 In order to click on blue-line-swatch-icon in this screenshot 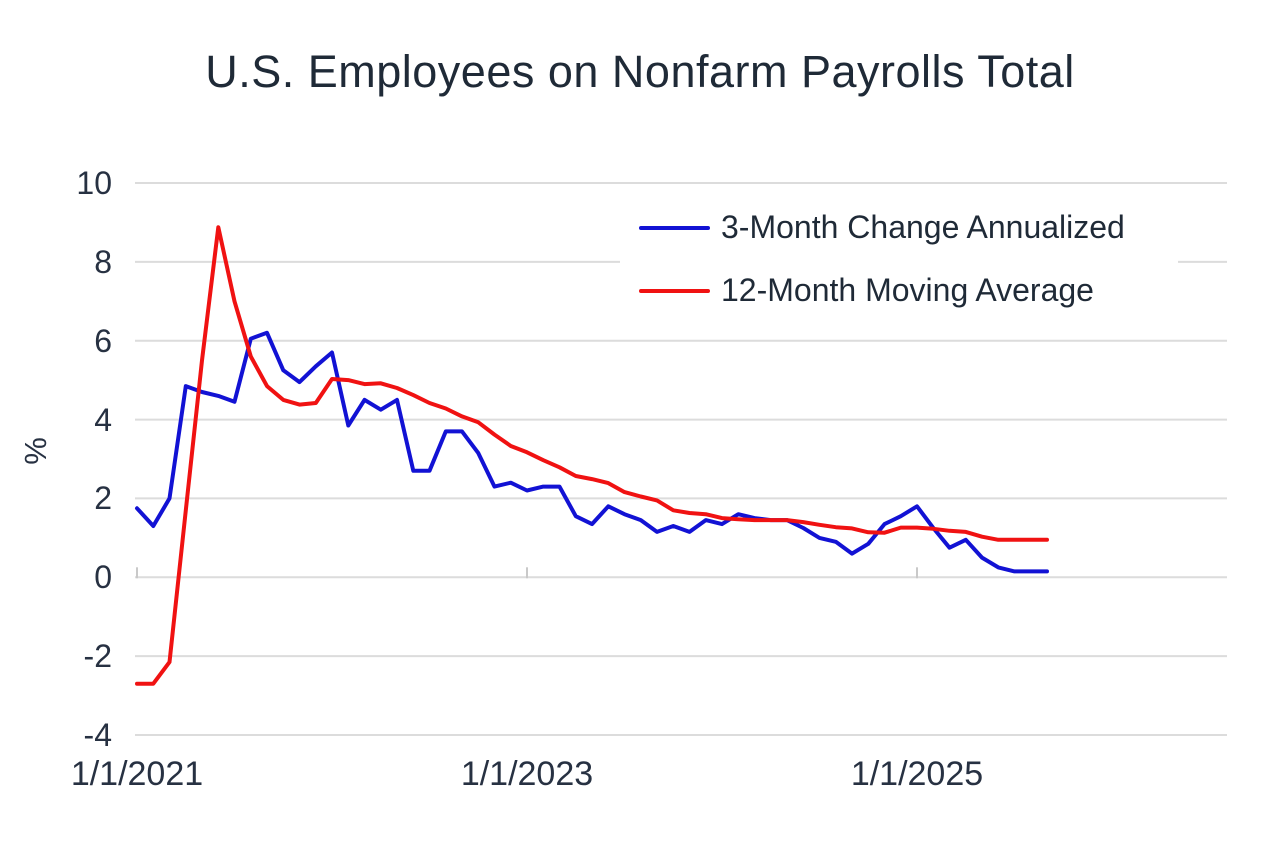, I will do `click(674, 227)`.